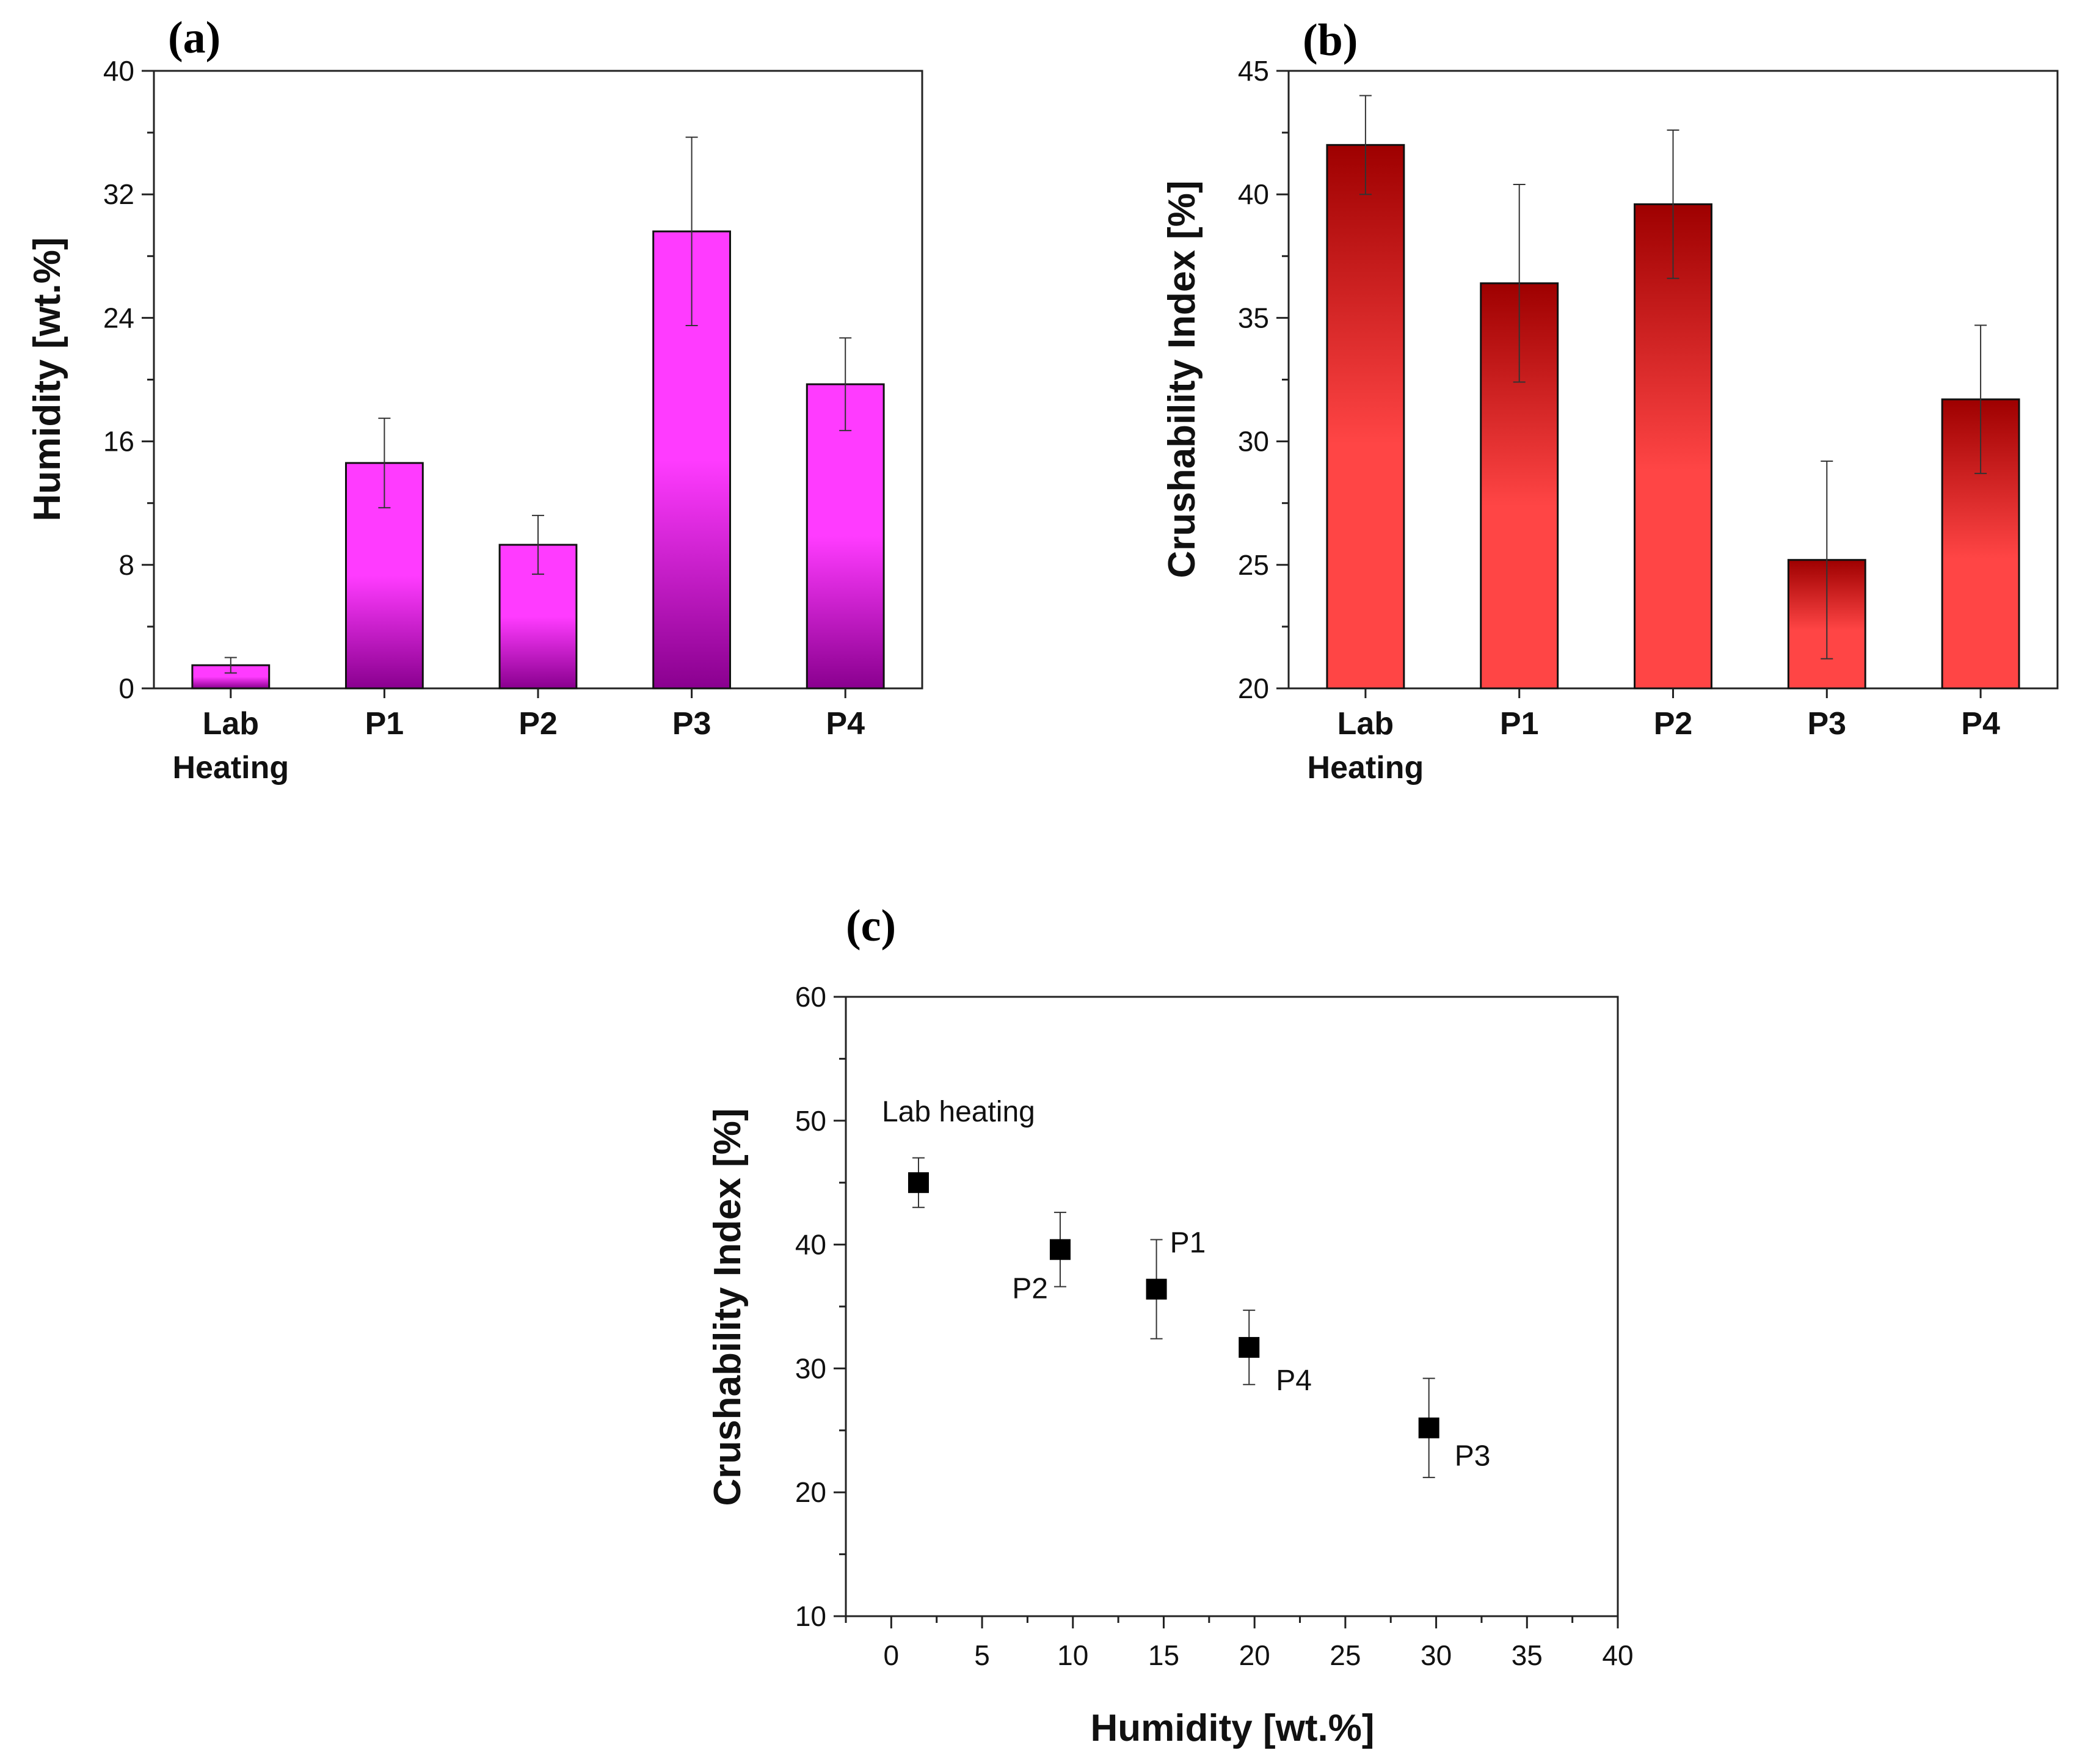 This screenshot has height=1764, width=2074. What do you see at coordinates (1519, 724) in the screenshot?
I see `b-category-label: P1` at bounding box center [1519, 724].